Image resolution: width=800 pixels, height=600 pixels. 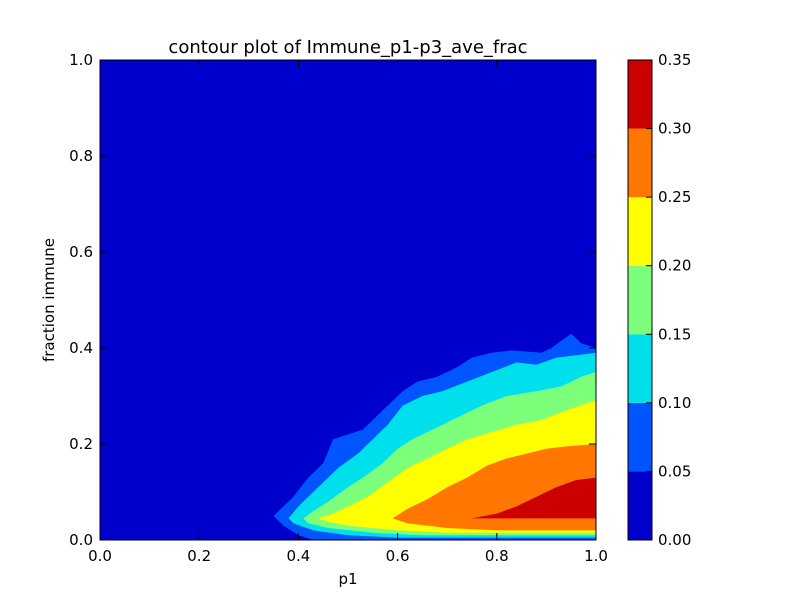 What do you see at coordinates (674, 266) in the screenshot?
I see `colorbar-tick-label: 0.20` at bounding box center [674, 266].